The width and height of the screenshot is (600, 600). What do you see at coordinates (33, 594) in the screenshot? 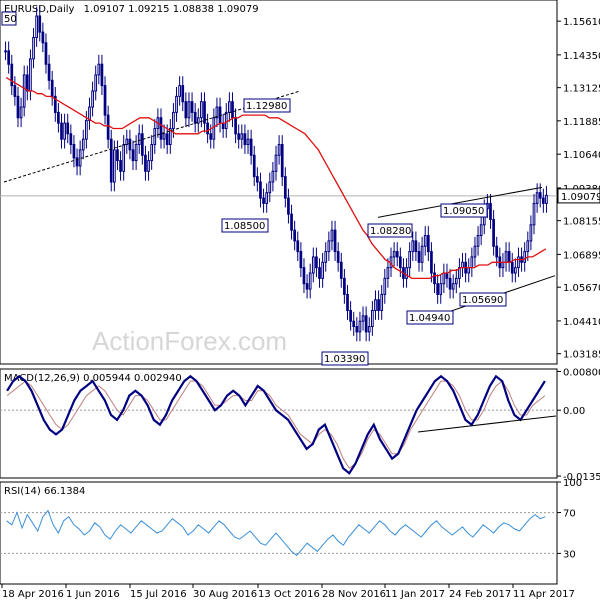
I see `date-tick-label: 18 Apr 2016` at bounding box center [33, 594].